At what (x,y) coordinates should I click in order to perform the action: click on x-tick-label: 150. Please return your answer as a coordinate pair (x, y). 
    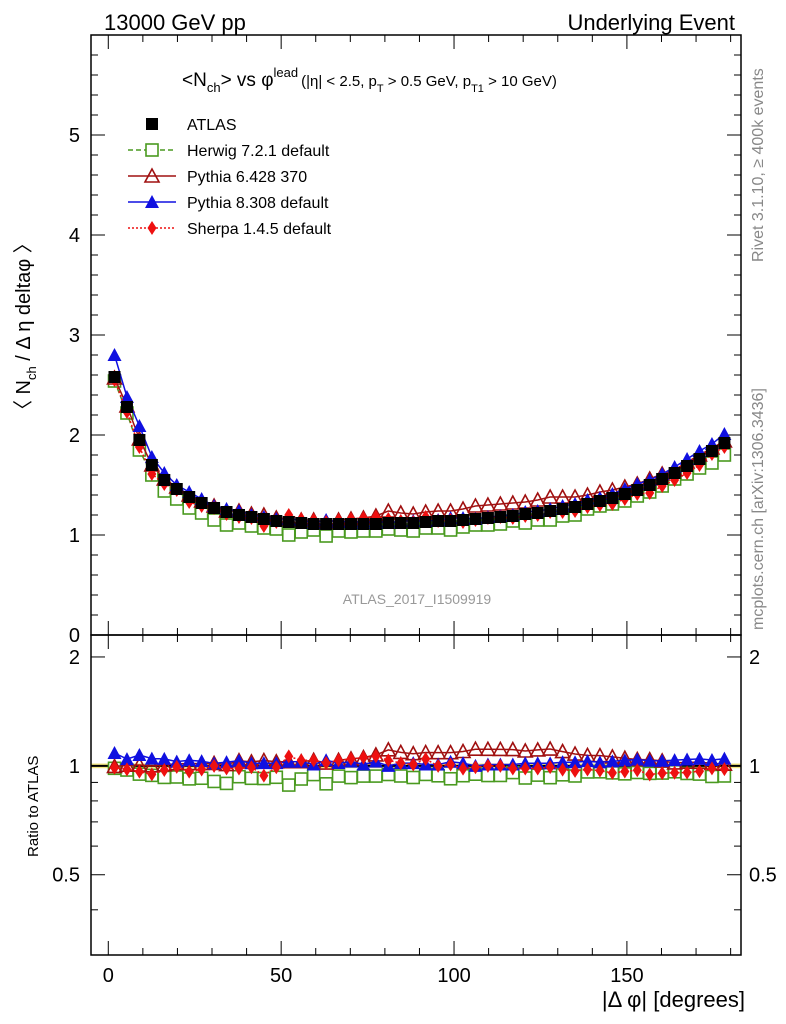
    Looking at the image, I should click on (626, 976).